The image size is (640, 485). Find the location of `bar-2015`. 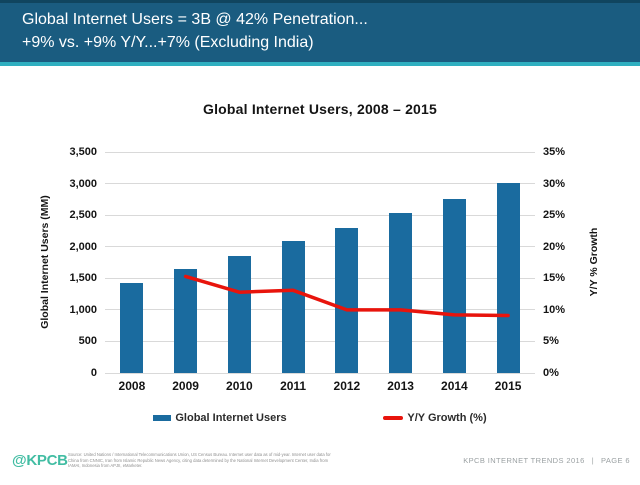

bar-2015 is located at coordinates (508, 277).